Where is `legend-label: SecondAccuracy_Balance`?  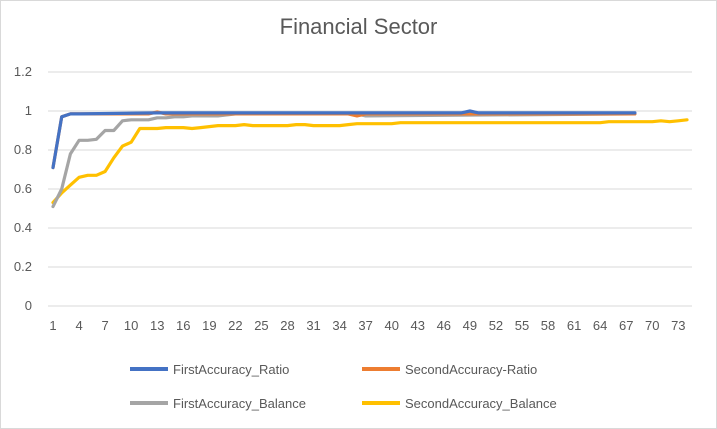
legend-label: SecondAccuracy_Balance is located at coordinates (481, 403).